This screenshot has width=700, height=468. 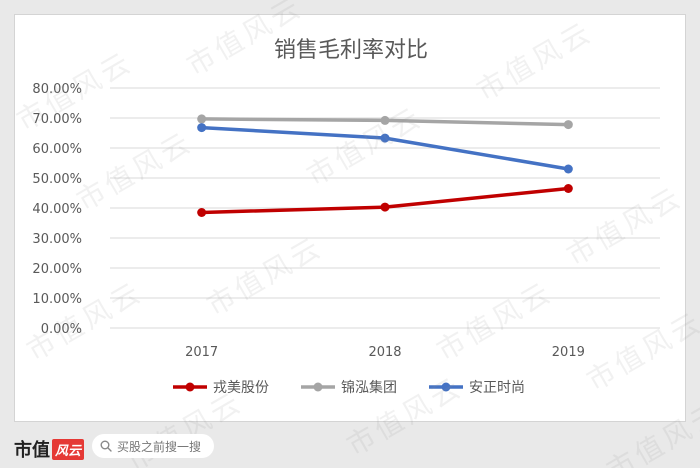 What do you see at coordinates (57, 299) in the screenshot?
I see `y-tick-label: 10.00%` at bounding box center [57, 299].